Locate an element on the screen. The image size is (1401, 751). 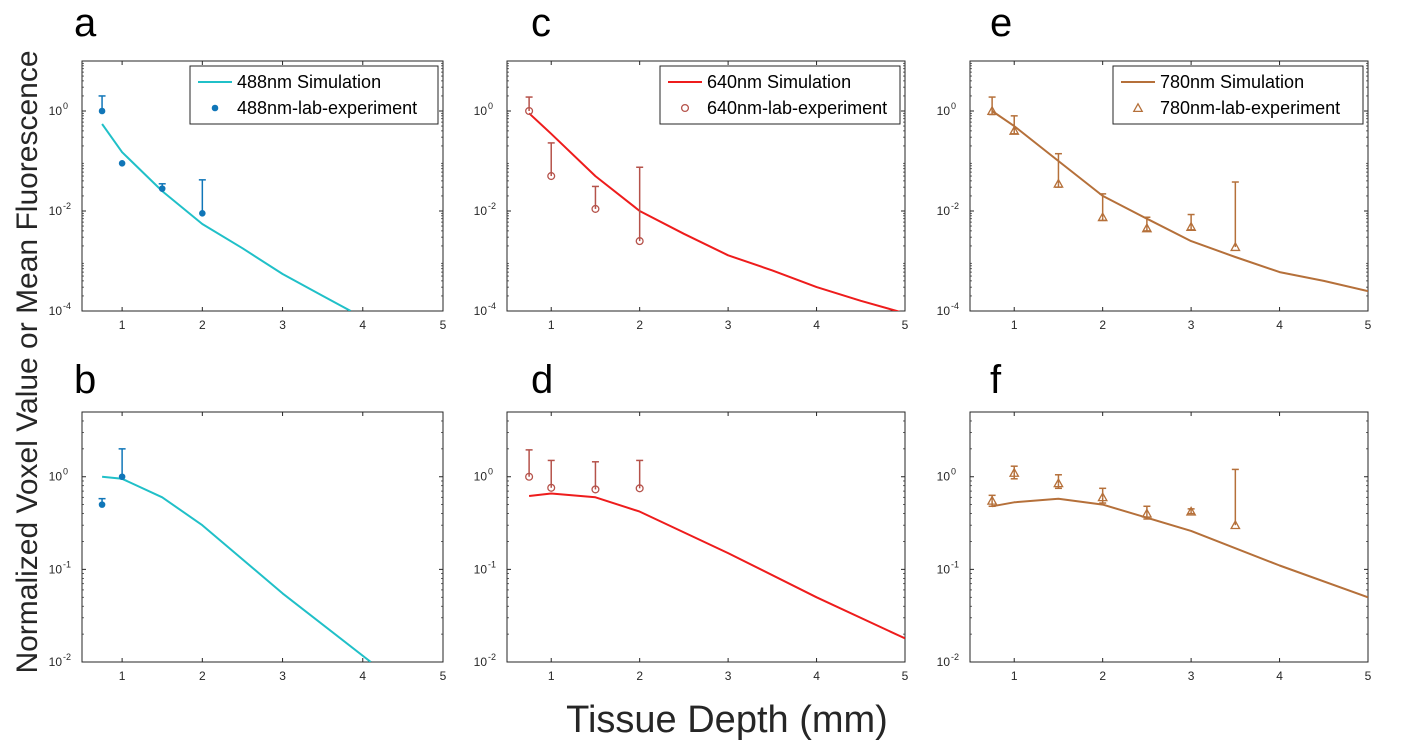
figure-x-axis-label: Tissue Depth (mm) is located at coordinates (727, 720).